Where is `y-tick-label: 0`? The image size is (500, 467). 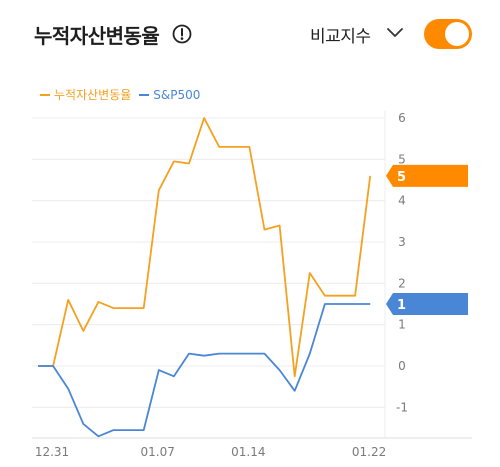 y-tick-label: 0 is located at coordinates (402, 366).